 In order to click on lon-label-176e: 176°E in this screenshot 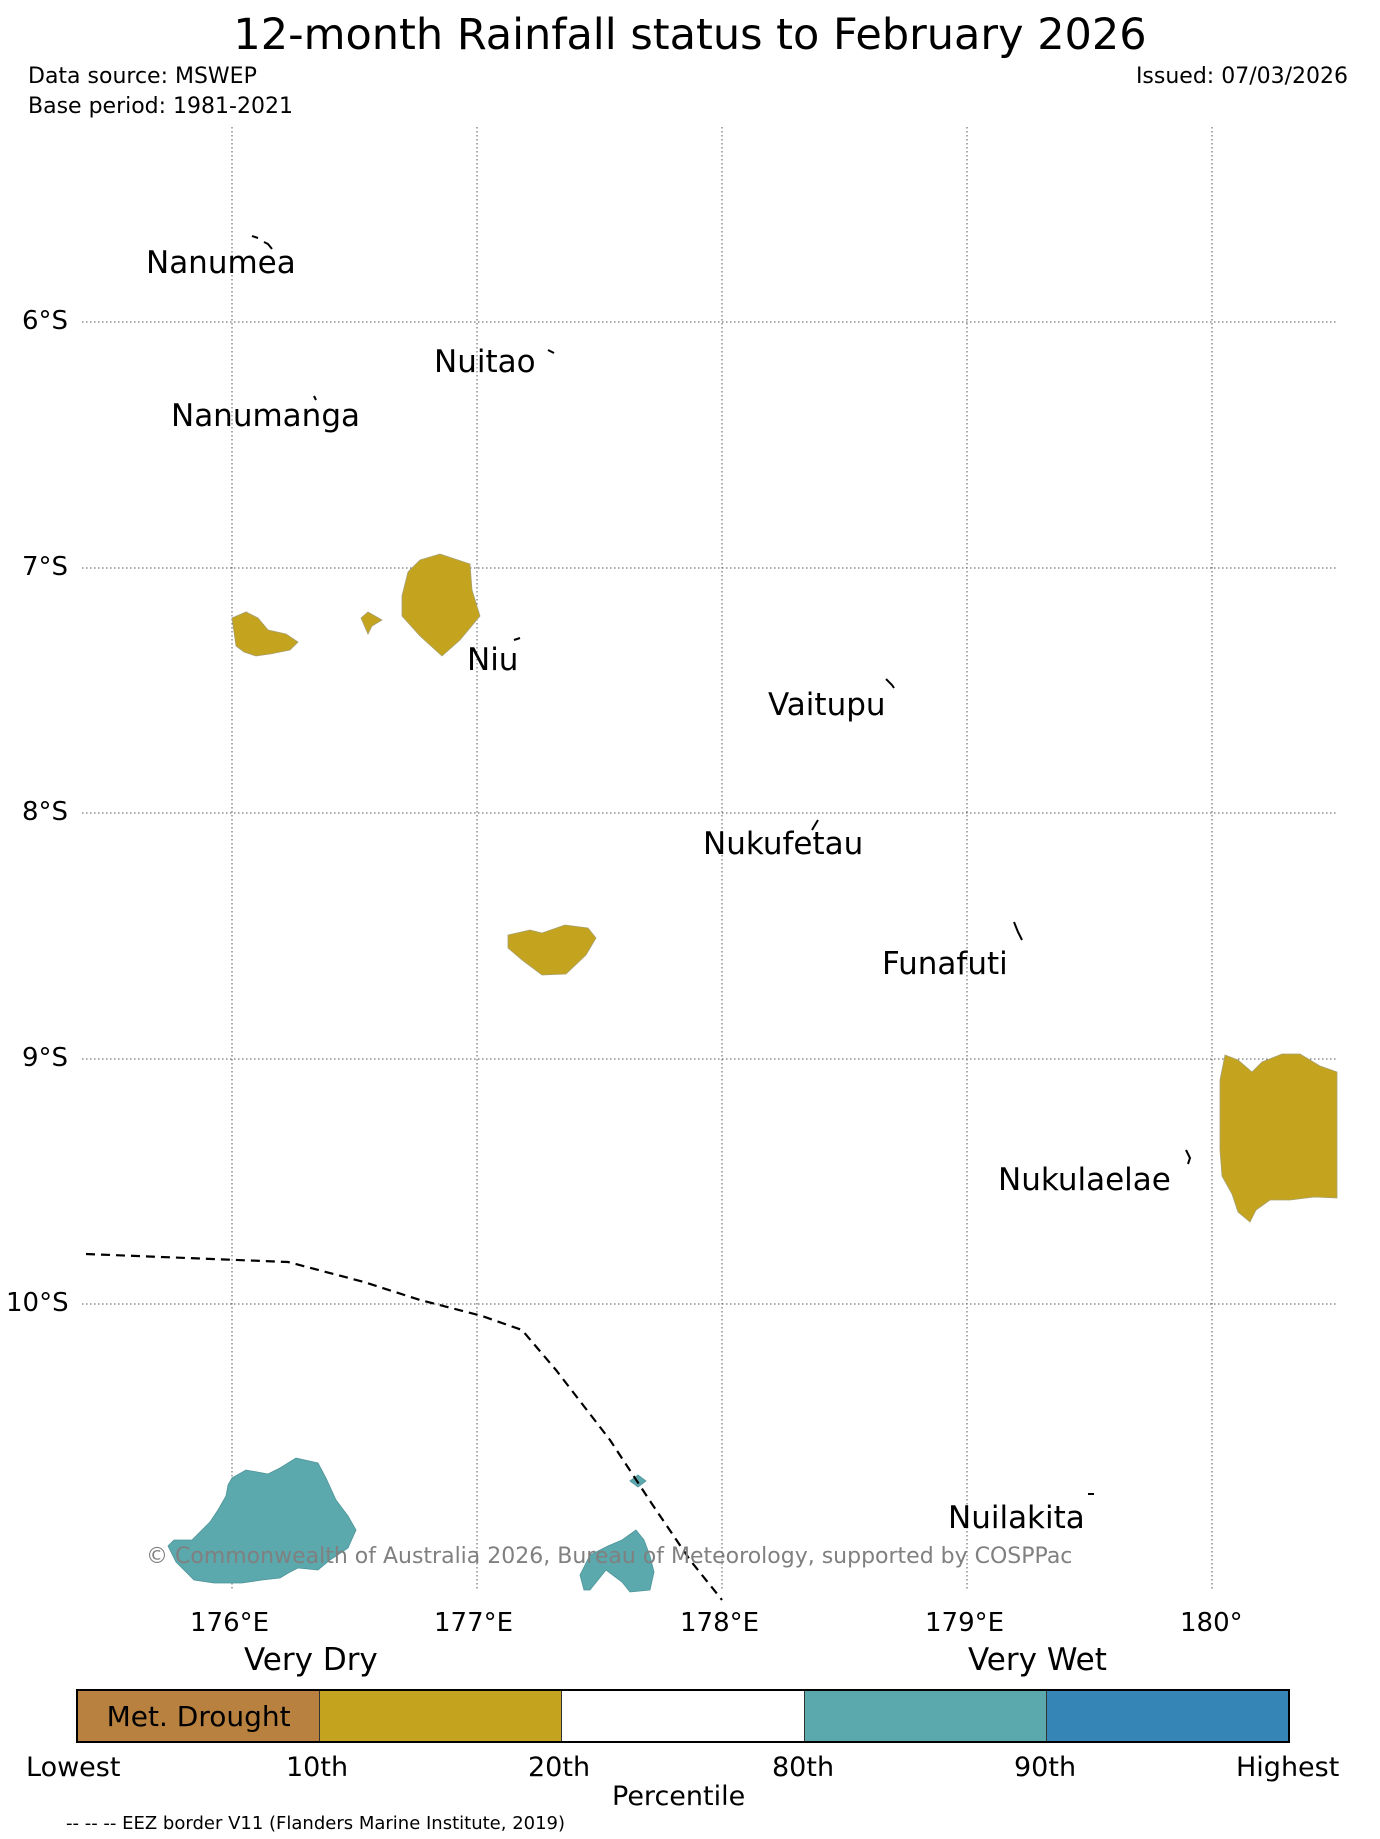, I will do `click(230, 1623)`.